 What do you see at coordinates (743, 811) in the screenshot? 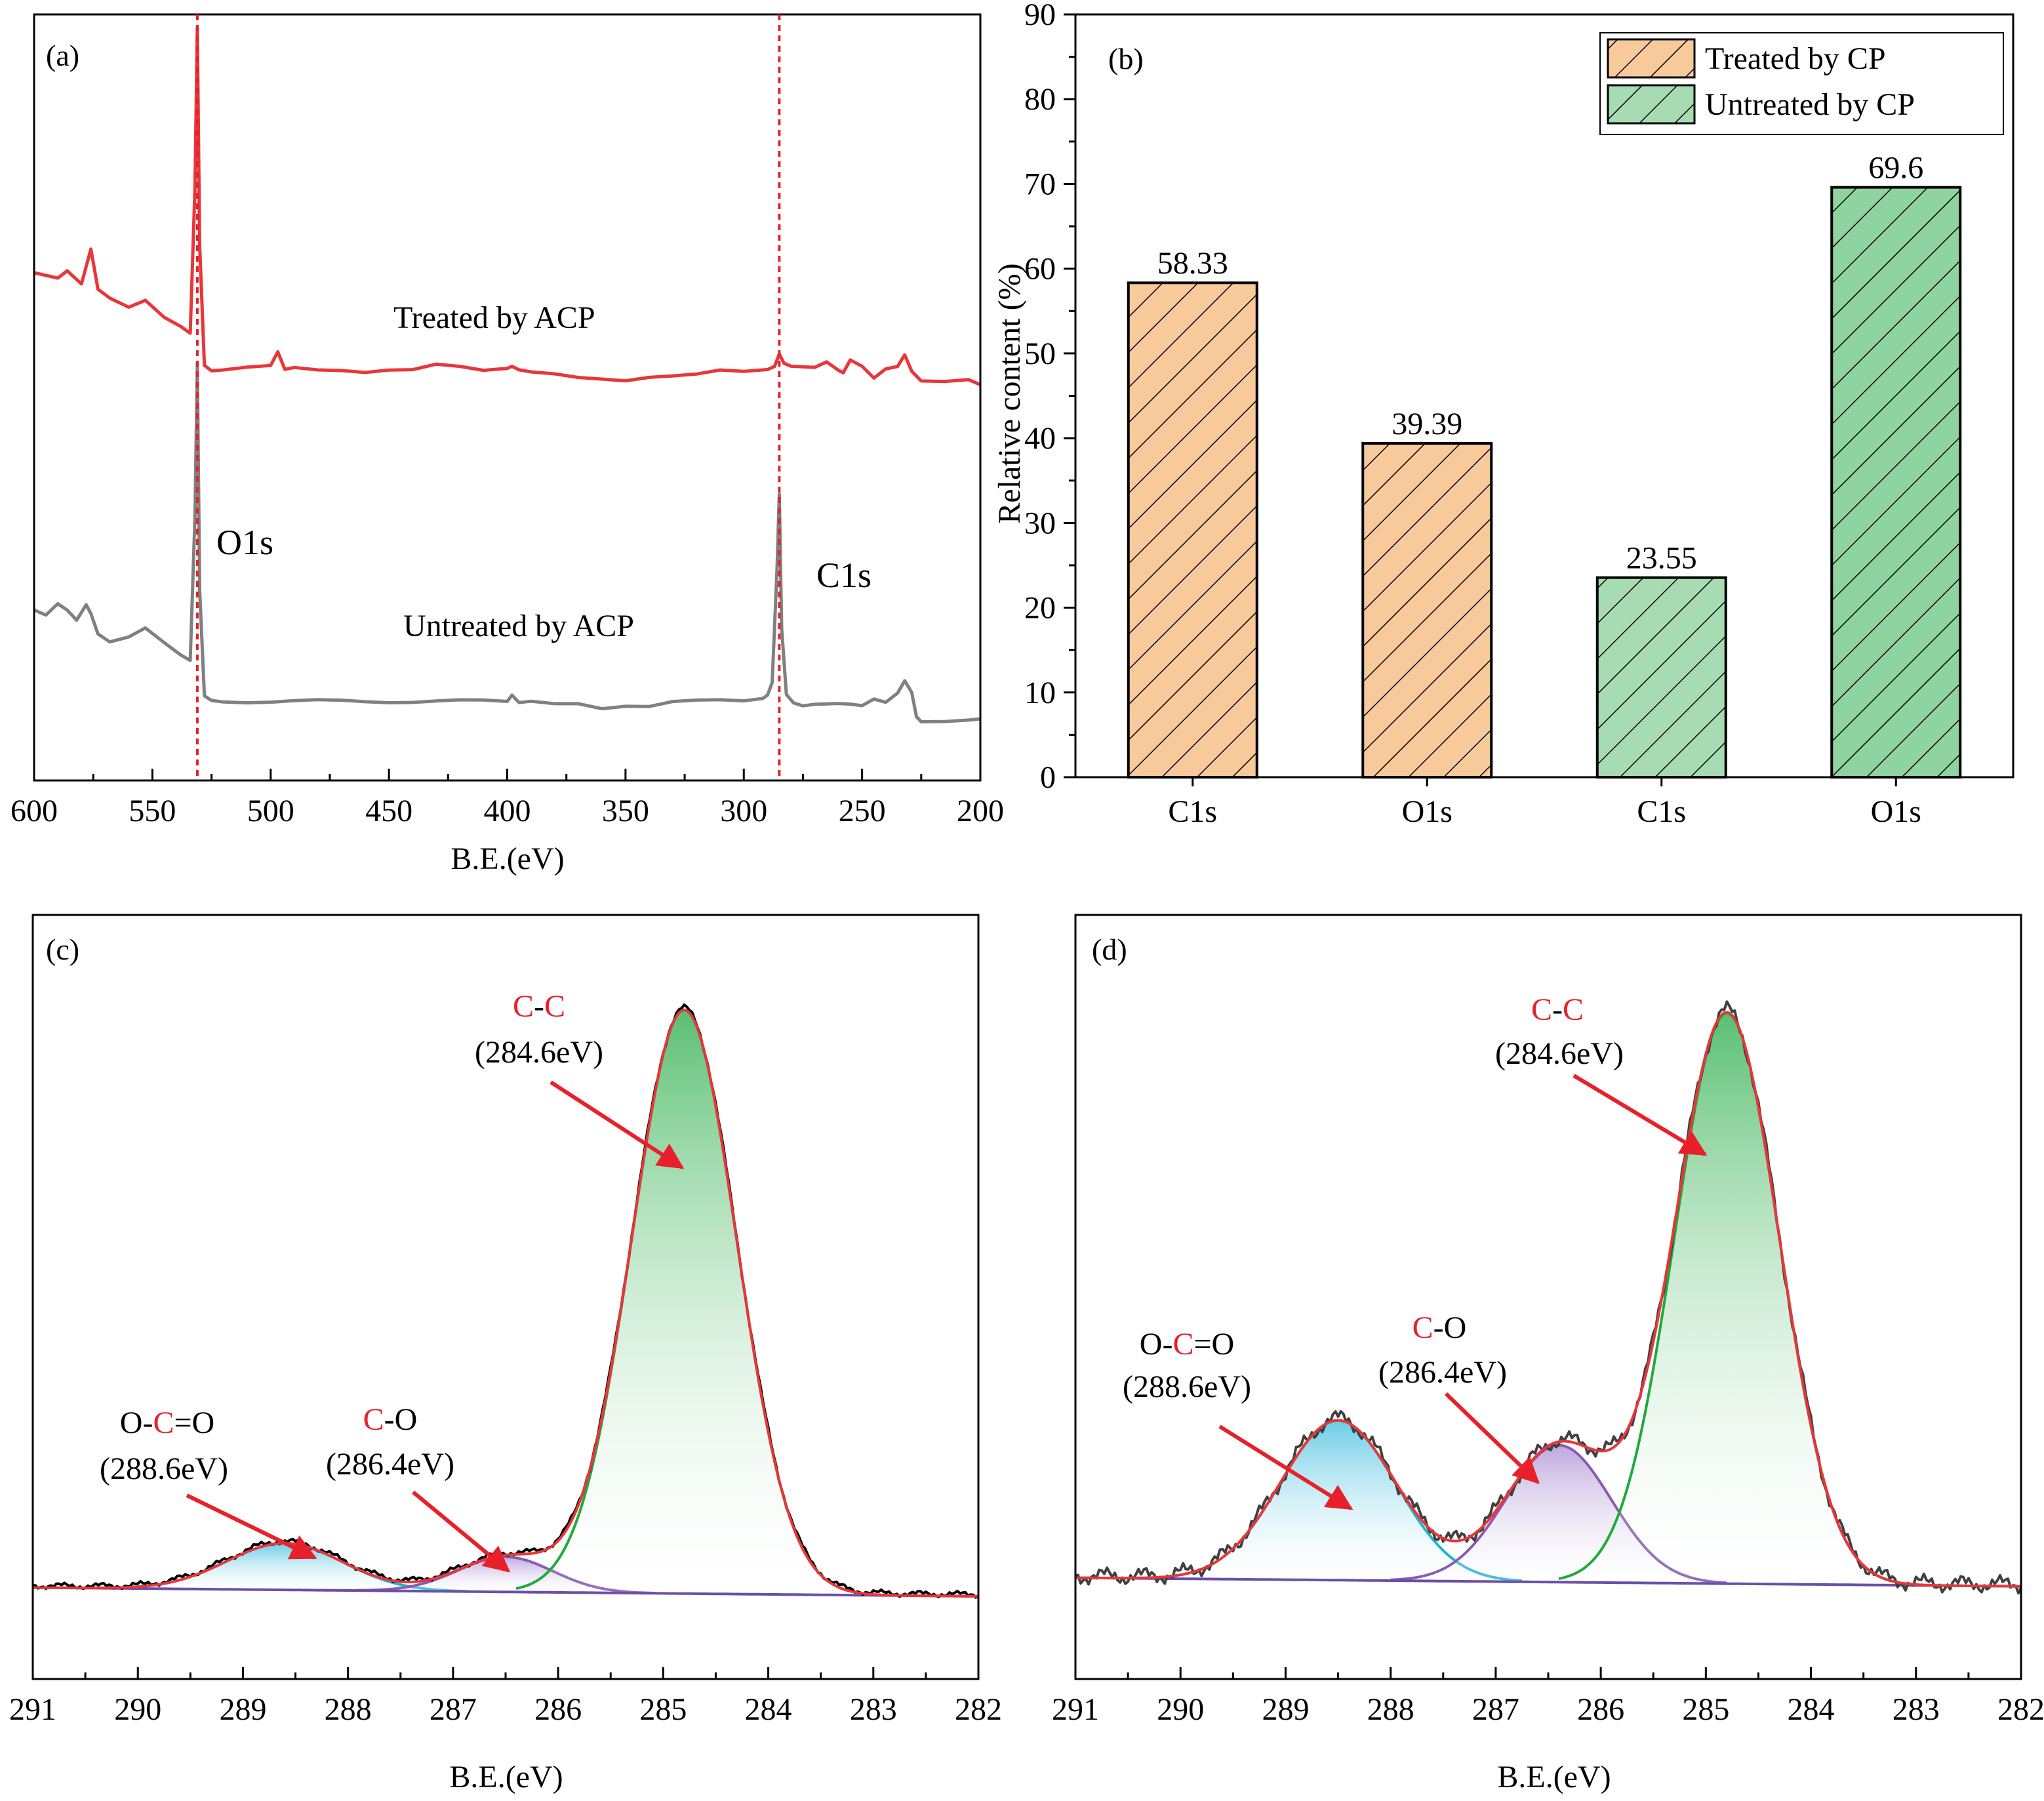
I see `x-tick-label: 300` at bounding box center [743, 811].